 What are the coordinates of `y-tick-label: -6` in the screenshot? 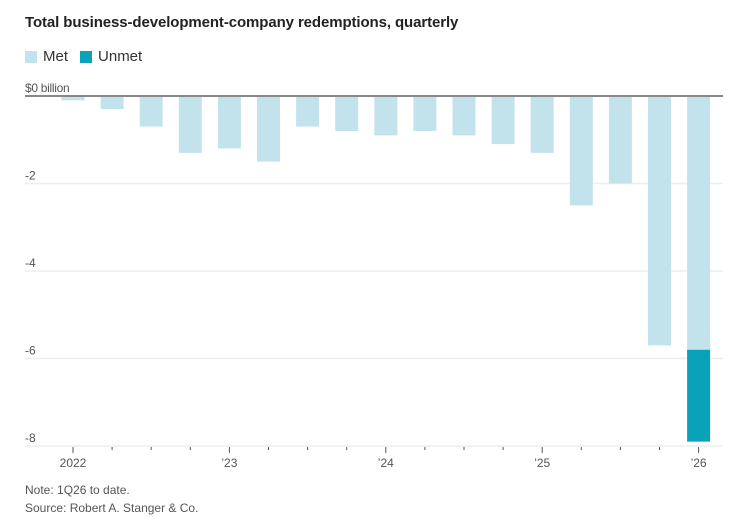 It's located at (30, 351).